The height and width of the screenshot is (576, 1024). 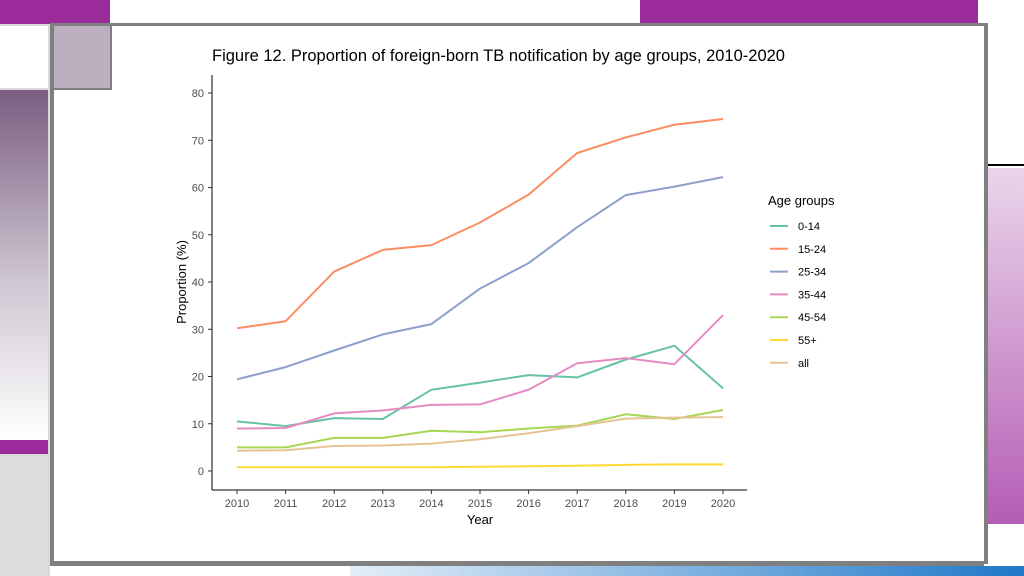 I want to click on left-lower-gray, so click(x=24, y=516).